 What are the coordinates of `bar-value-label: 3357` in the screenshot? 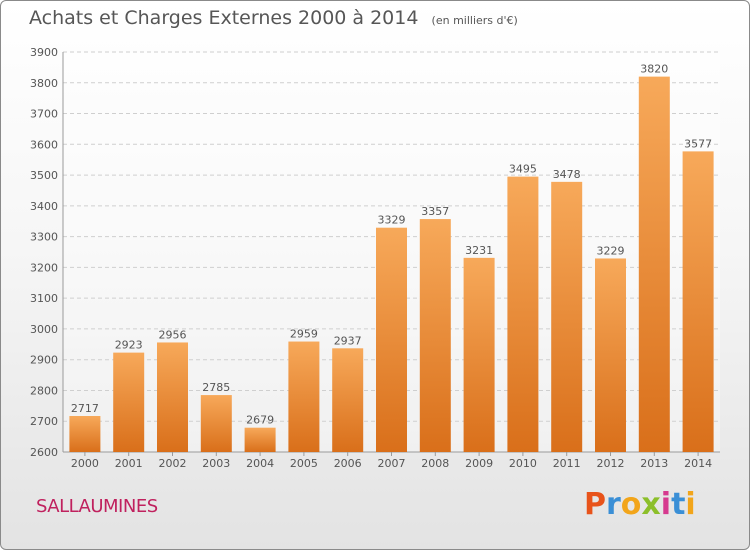 It's located at (435, 211).